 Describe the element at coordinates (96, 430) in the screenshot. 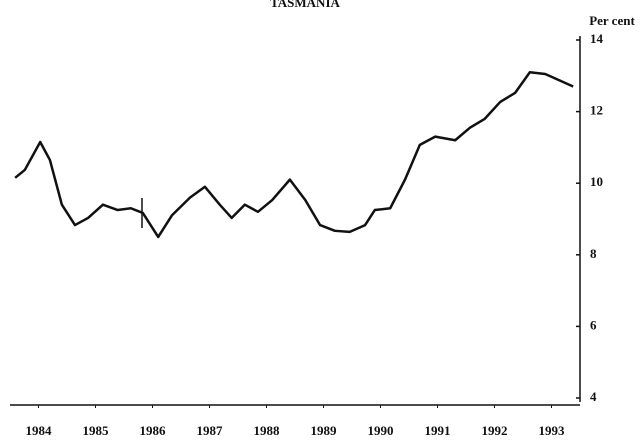

I see `x-tick-label: 1985` at that location.